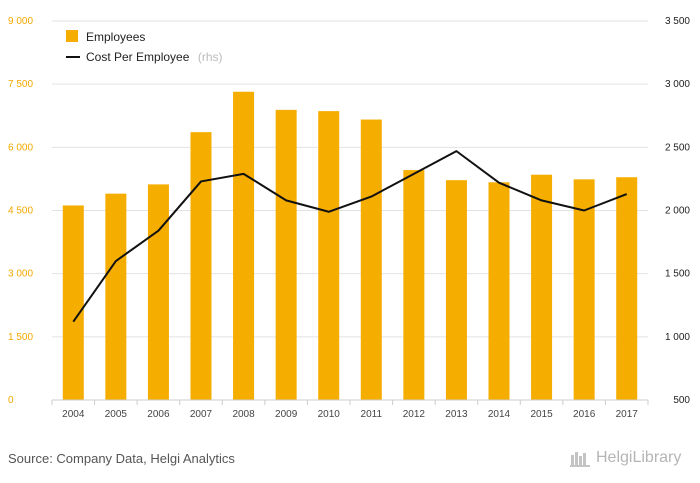 The image size is (700, 483). I want to click on bar-employees-2007, so click(201, 266).